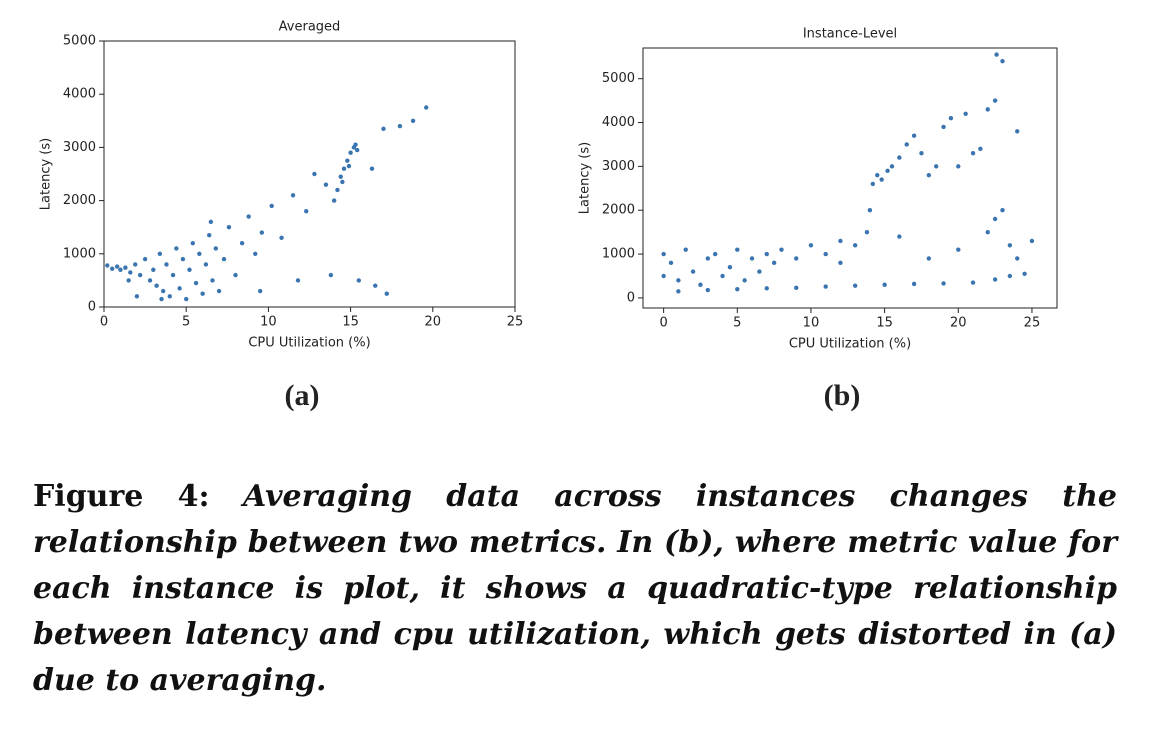 The image size is (1166, 740). I want to click on x-tick-label: 10, so click(268, 322).